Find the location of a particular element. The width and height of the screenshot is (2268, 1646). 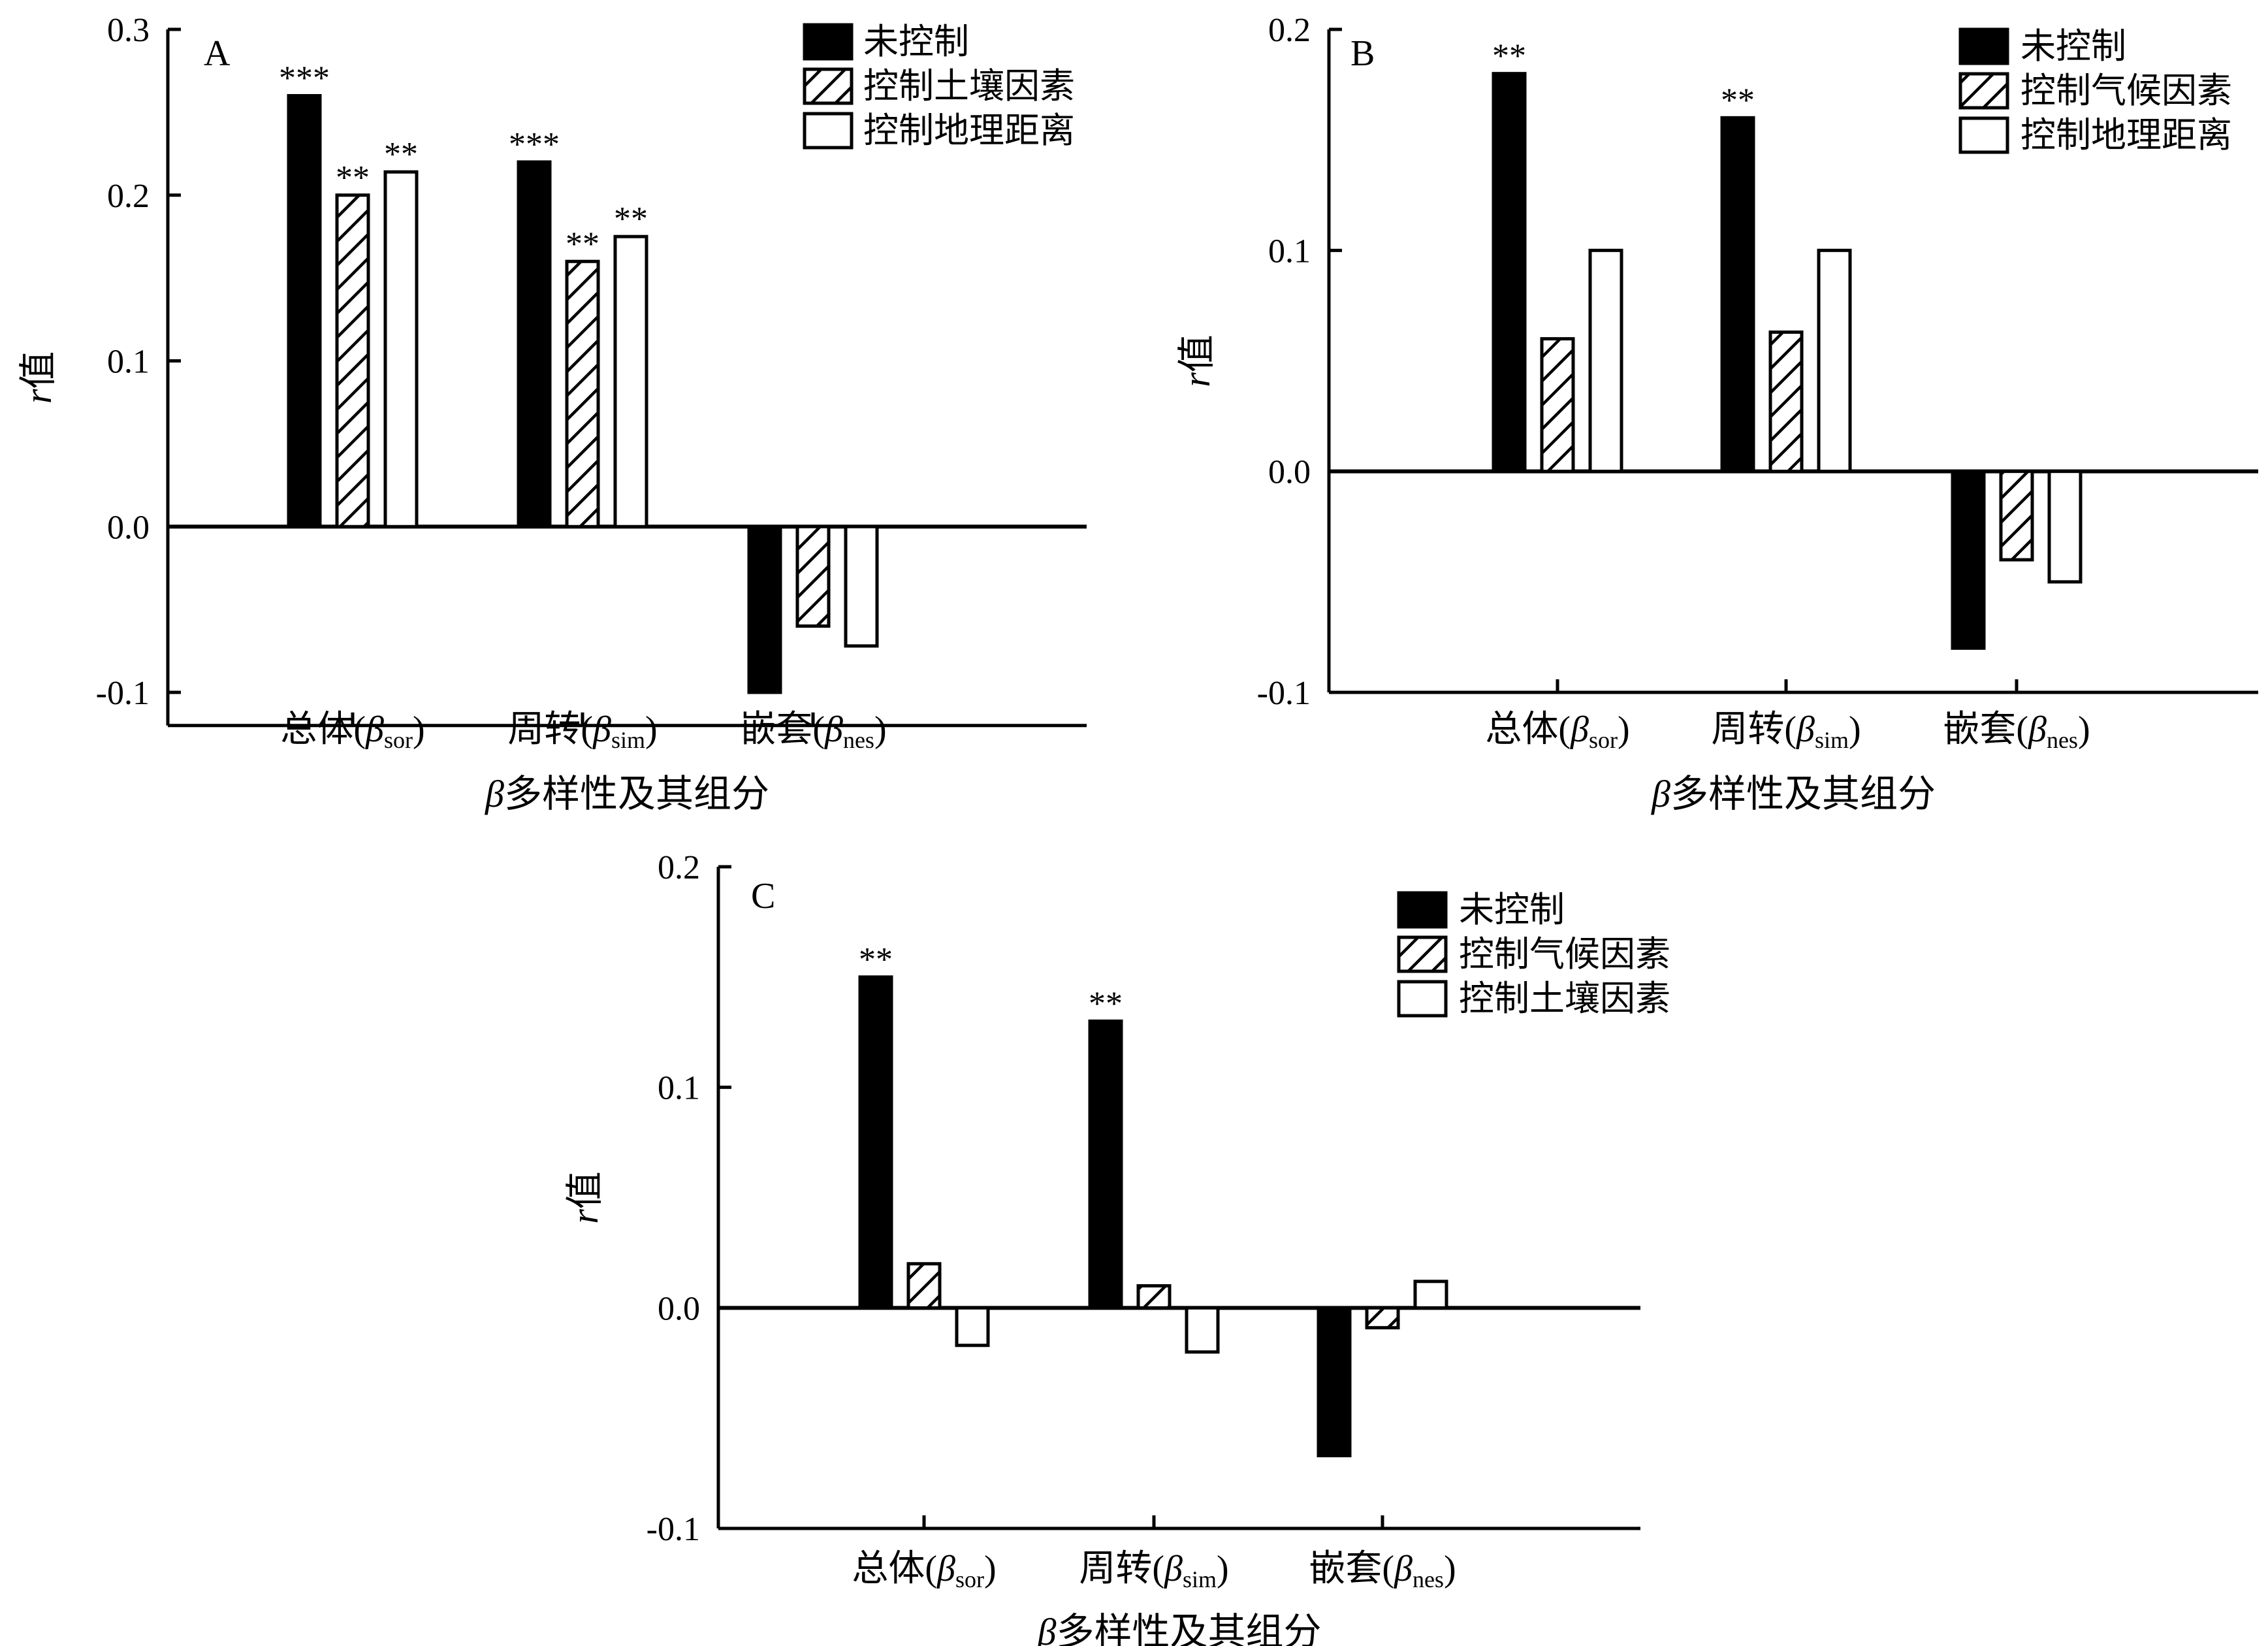

panel-letter: C is located at coordinates (763, 896).